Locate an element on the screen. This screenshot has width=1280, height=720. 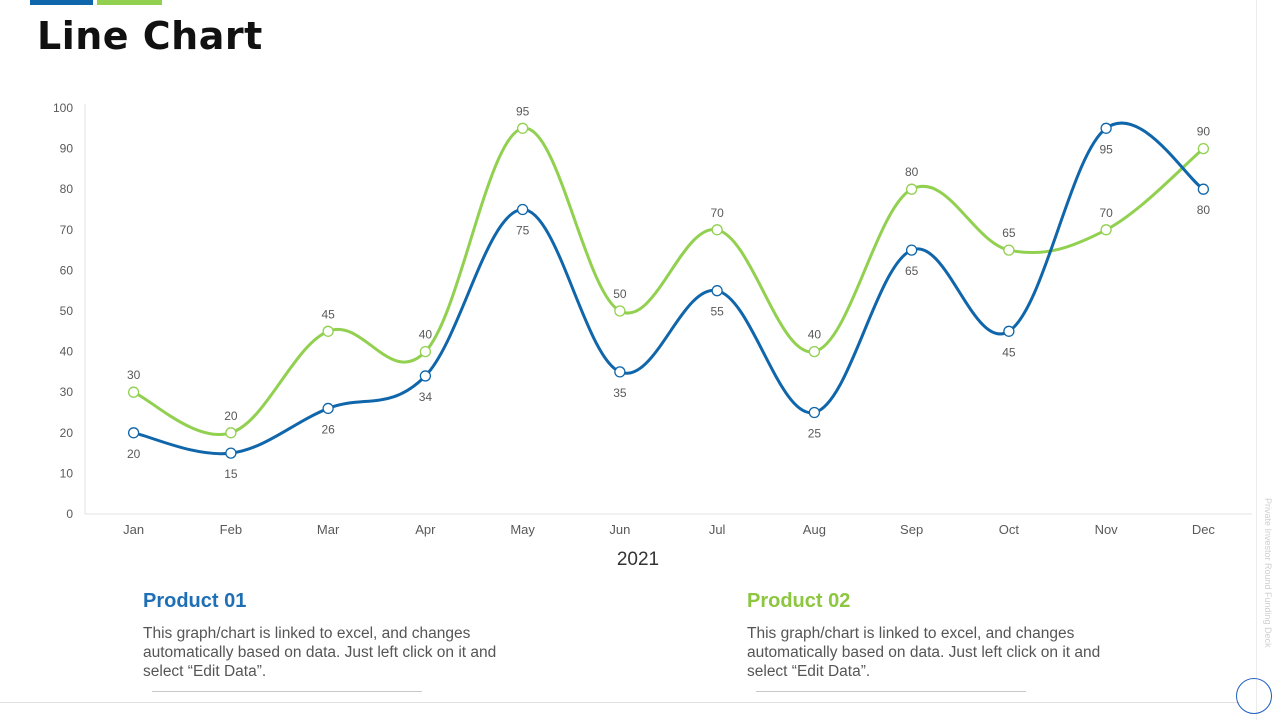
data-label: 15 is located at coordinates (231, 474).